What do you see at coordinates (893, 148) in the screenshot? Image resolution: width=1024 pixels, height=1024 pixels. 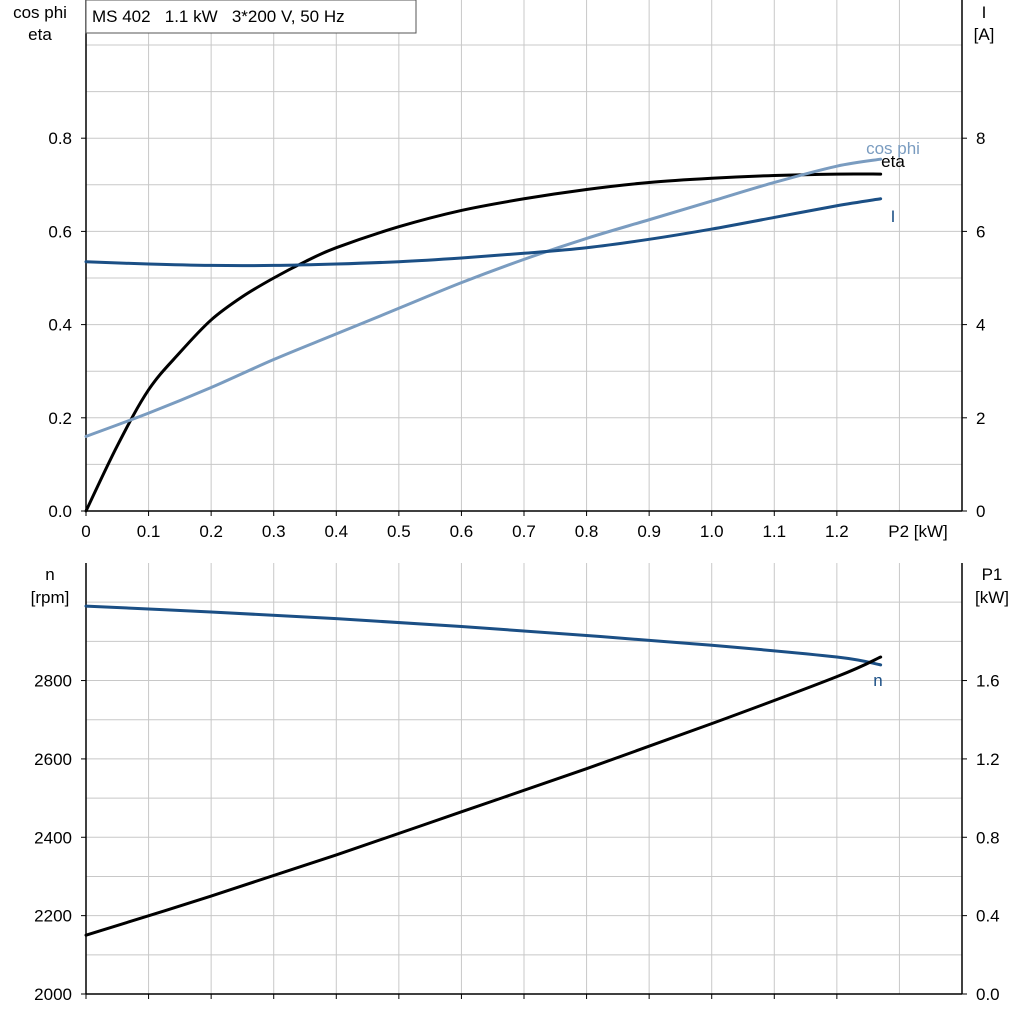 I see `cos-phi-curve-label: cos phi` at bounding box center [893, 148].